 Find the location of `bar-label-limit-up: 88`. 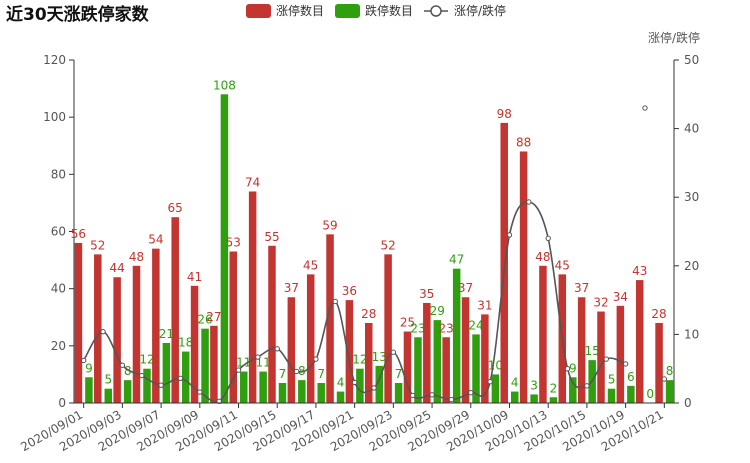

bar-label-limit-up: 88 is located at coordinates (523, 142).